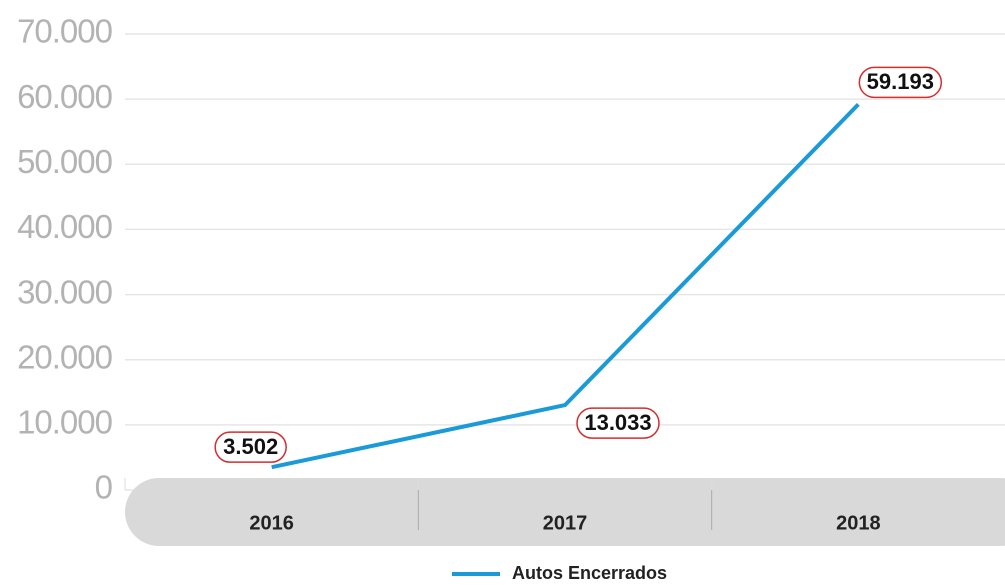 The height and width of the screenshot is (585, 1005). I want to click on value-label: 59.193, so click(900, 81).